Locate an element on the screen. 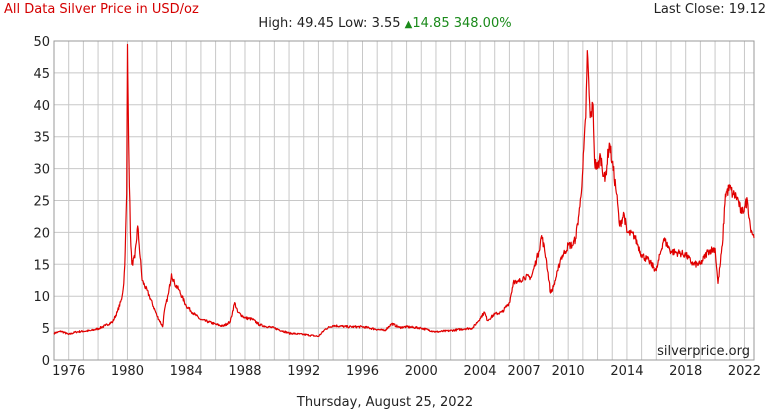 The image size is (770, 410). watermark: silverprice.org is located at coordinates (703, 351).